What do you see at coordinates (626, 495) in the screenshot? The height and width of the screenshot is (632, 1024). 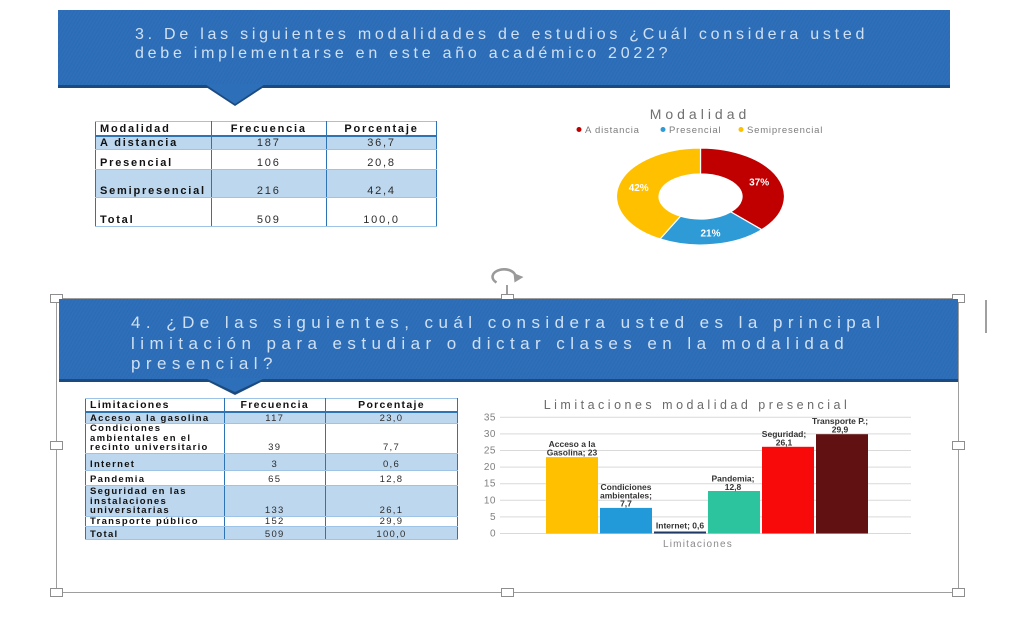 I see `svg-text: ambientales;` at bounding box center [626, 495].